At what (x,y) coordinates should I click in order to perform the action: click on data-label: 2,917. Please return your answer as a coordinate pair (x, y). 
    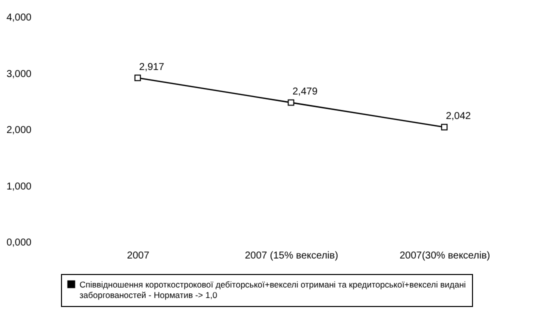
    Looking at the image, I should click on (152, 67).